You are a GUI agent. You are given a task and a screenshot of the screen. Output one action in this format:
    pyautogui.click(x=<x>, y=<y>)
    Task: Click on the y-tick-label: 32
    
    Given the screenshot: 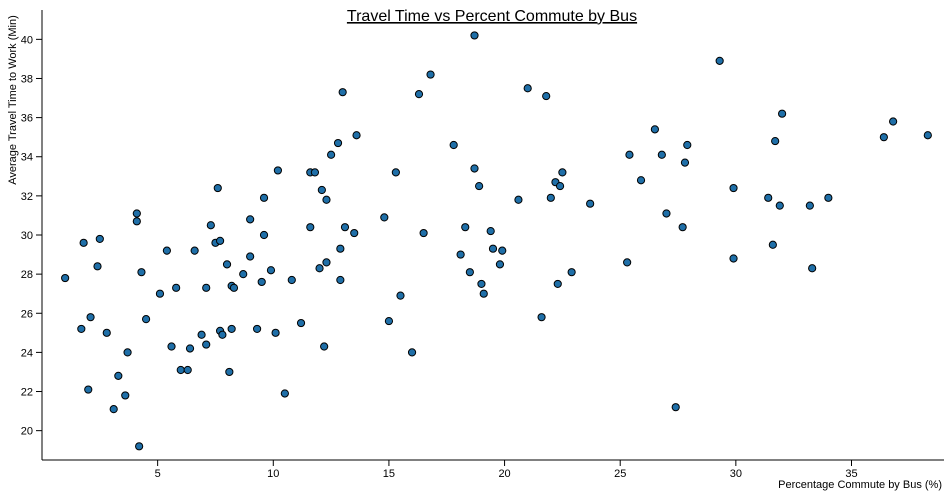 What is the action you would take?
    pyautogui.click(x=27, y=197)
    